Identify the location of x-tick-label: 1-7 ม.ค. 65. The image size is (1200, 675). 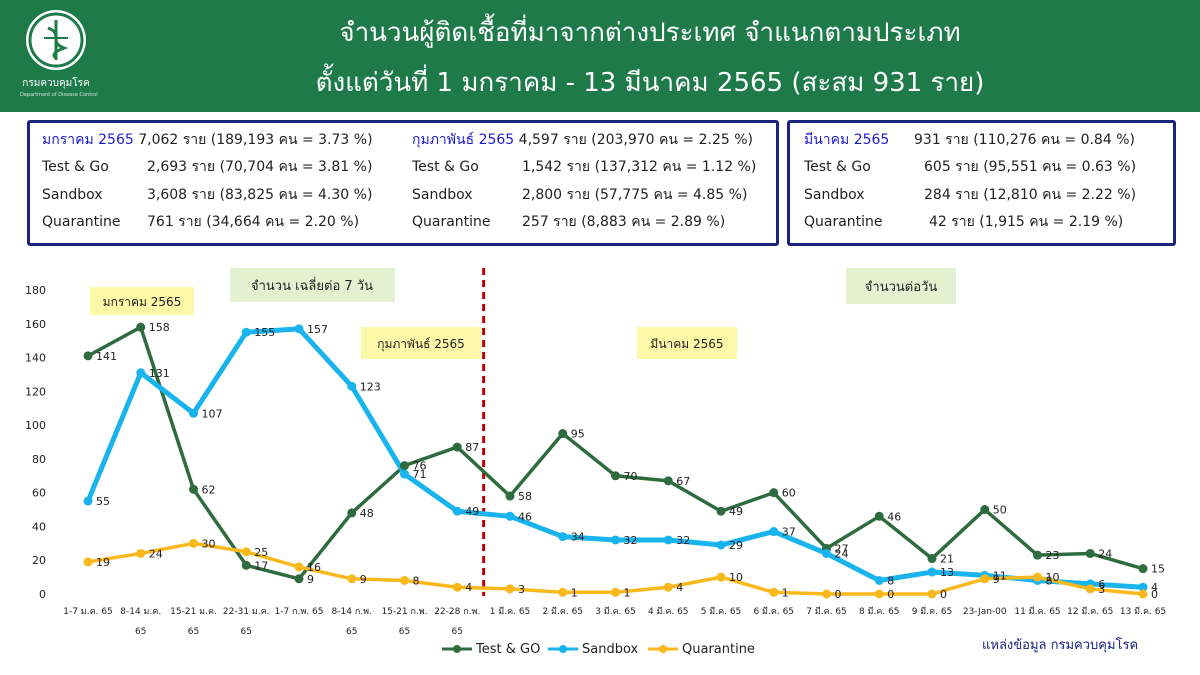
(88, 612).